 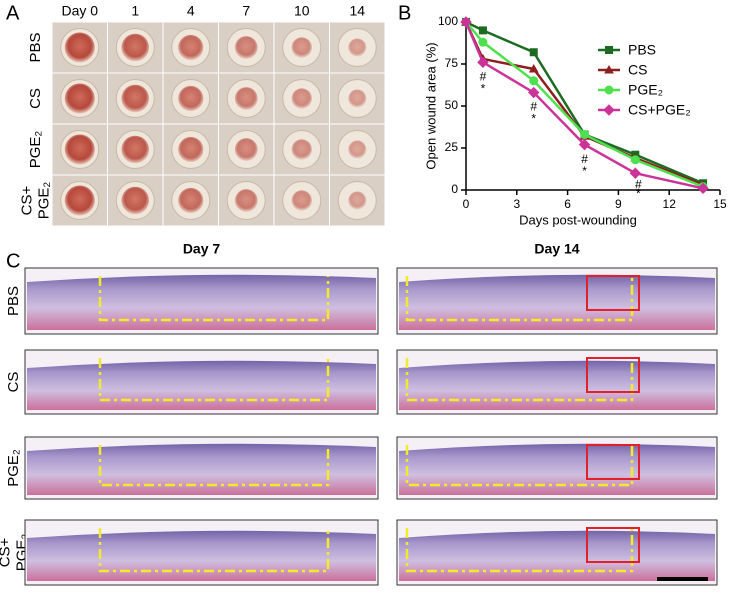 What do you see at coordinates (466, 204) in the screenshot?
I see `x-tick-label: 0` at bounding box center [466, 204].